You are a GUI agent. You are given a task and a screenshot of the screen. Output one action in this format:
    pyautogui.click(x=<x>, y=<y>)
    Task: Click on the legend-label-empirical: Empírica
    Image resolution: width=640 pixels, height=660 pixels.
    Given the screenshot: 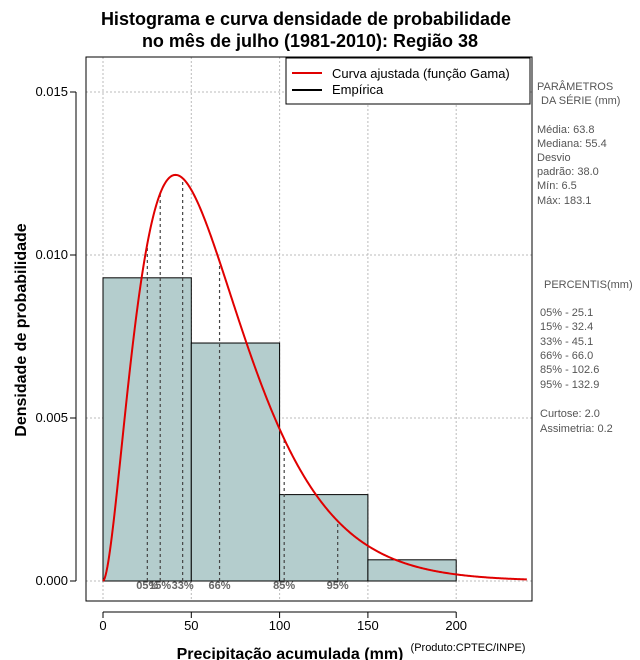 What is the action you would take?
    pyautogui.click(x=358, y=89)
    